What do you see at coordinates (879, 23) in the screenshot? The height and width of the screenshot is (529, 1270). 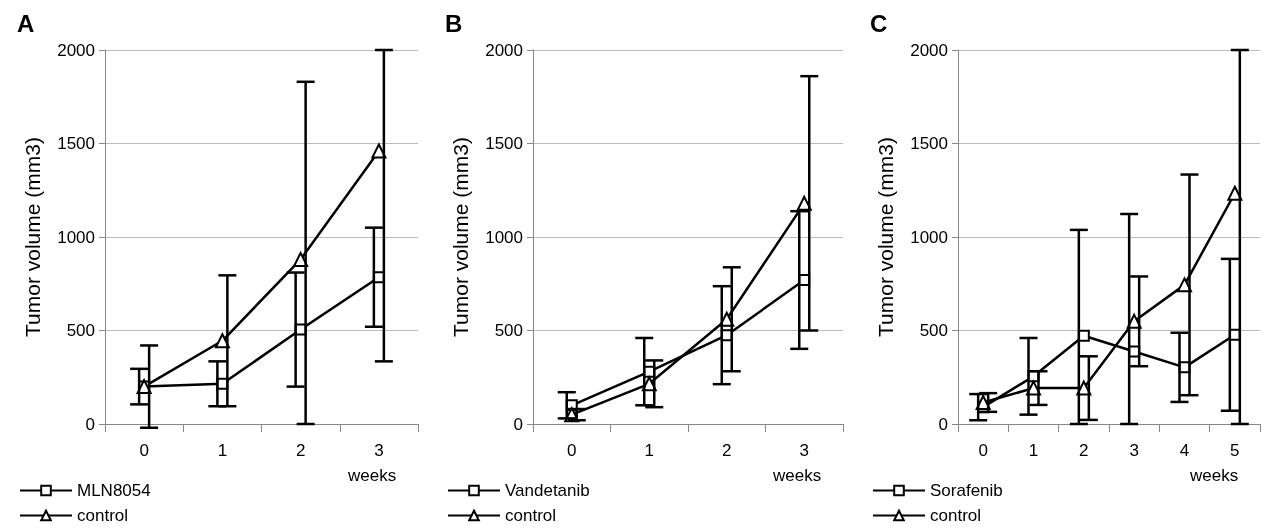 I see `chart-title: C` at bounding box center [879, 23].